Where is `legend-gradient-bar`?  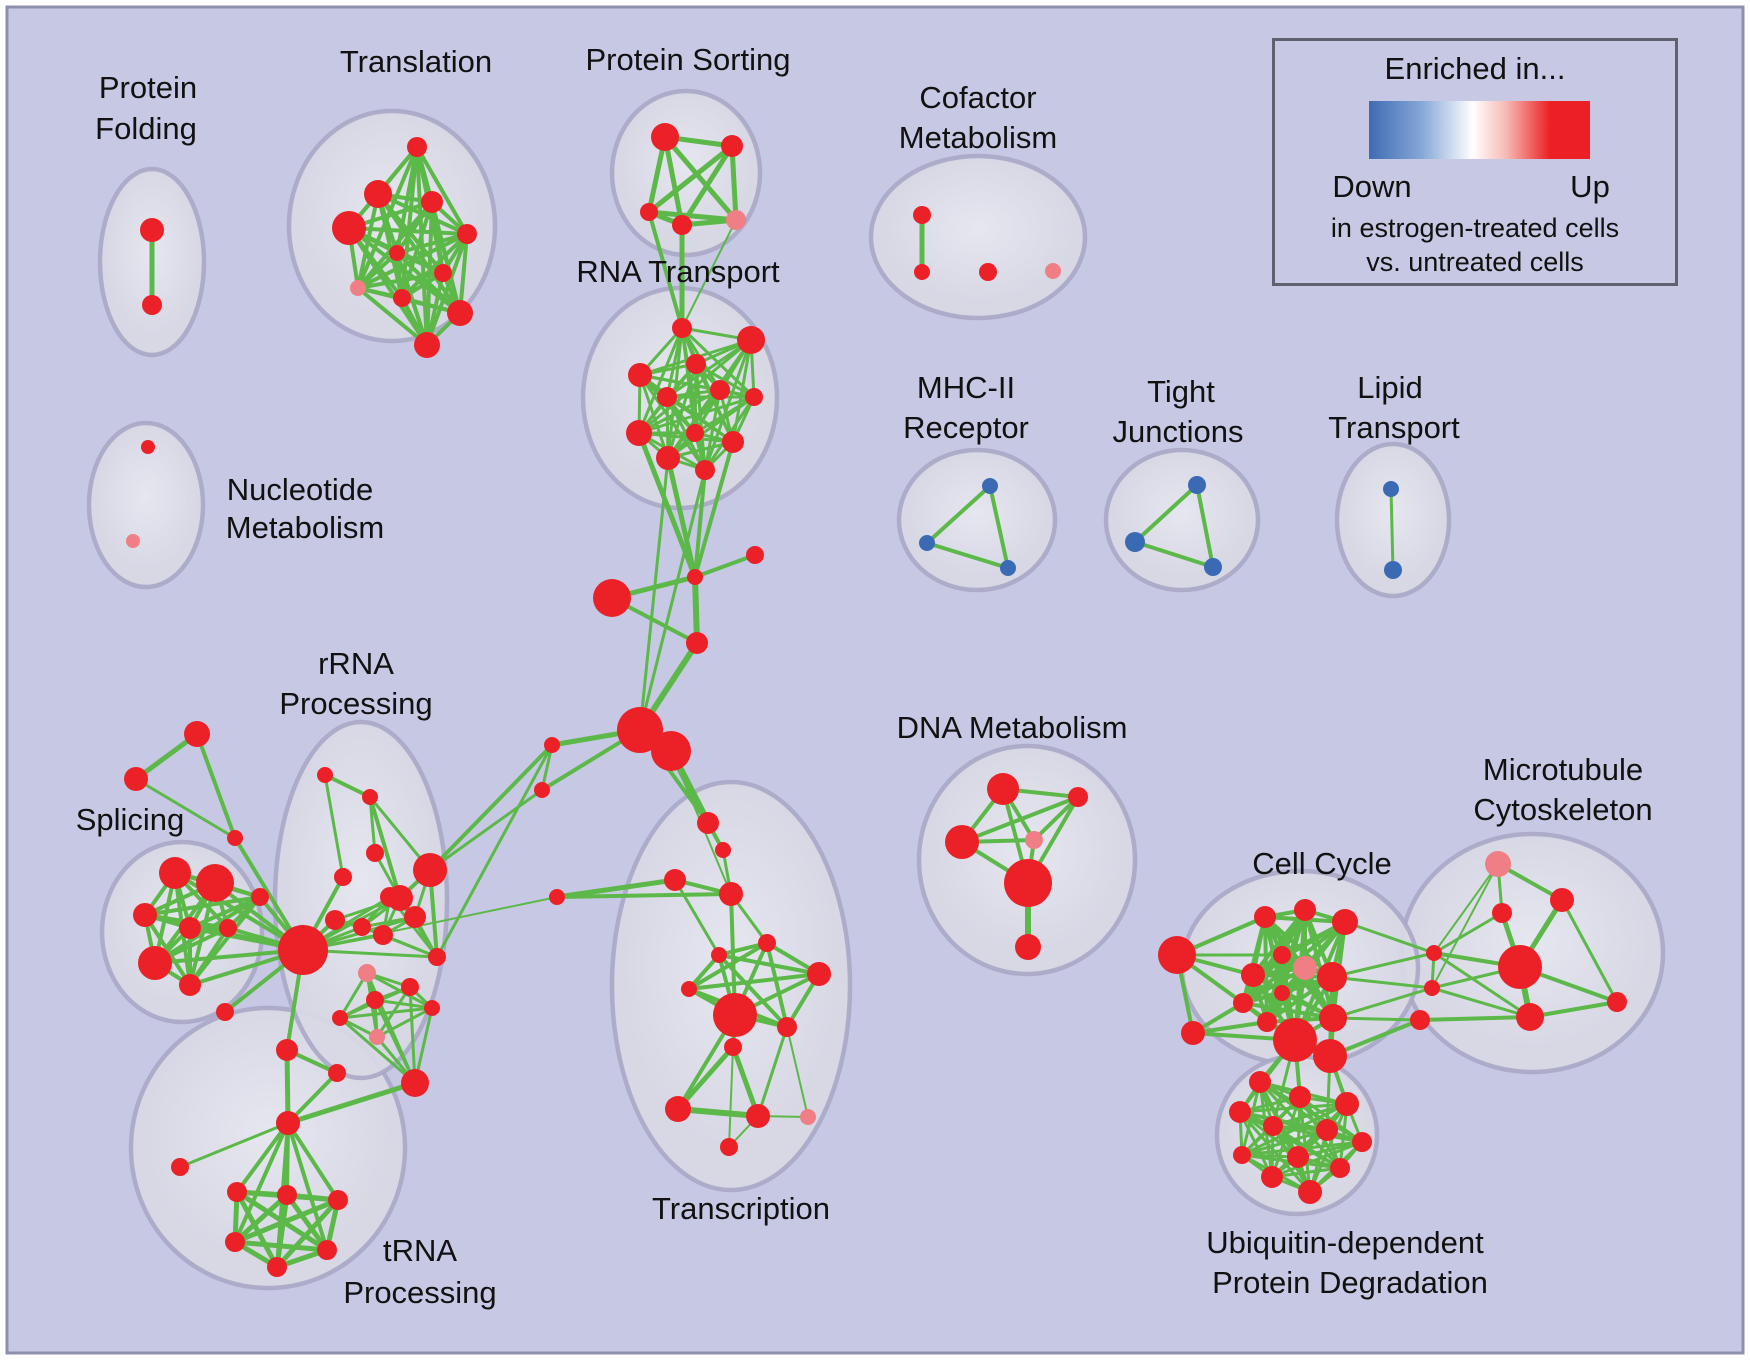
legend-gradient-bar is located at coordinates (1479, 130).